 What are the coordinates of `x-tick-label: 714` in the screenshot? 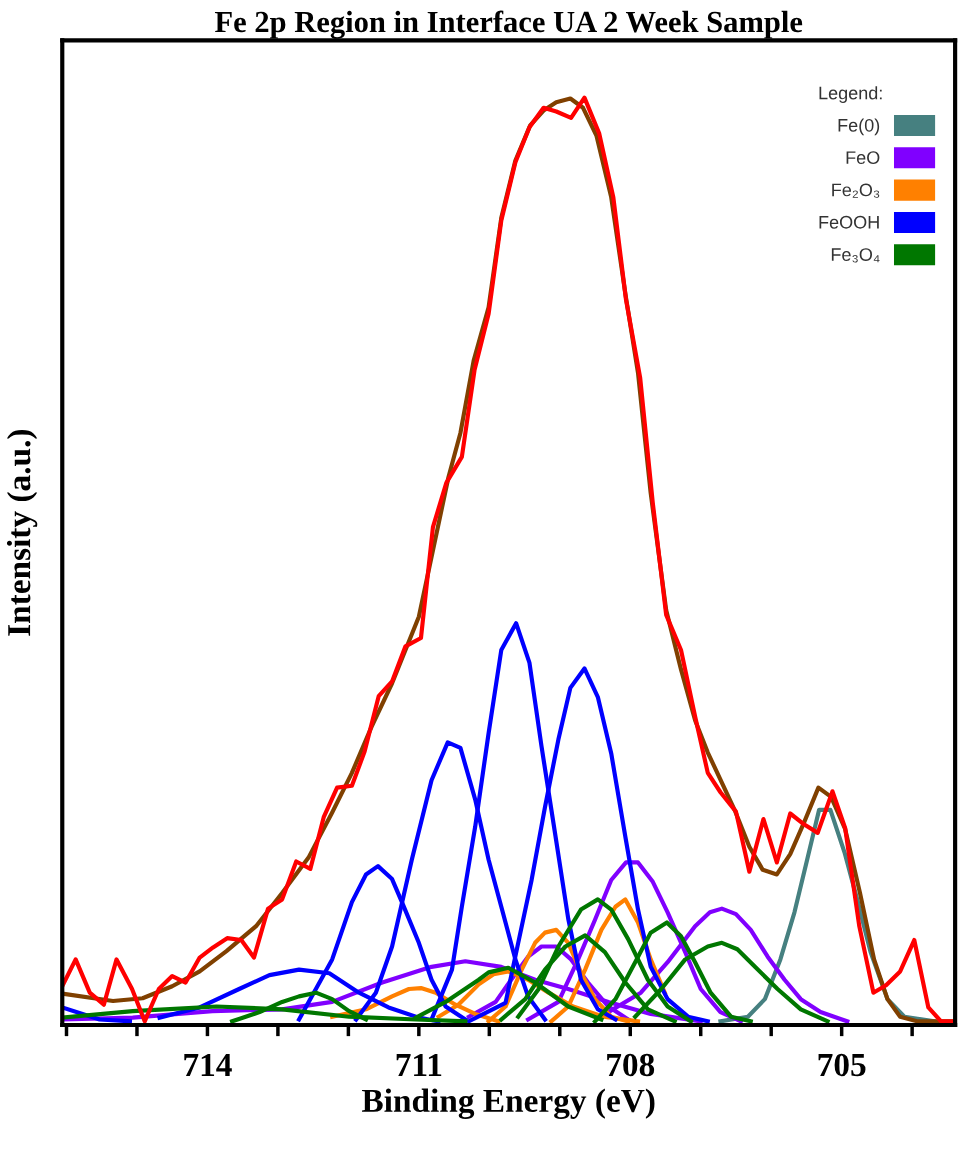 It's located at (208, 1064).